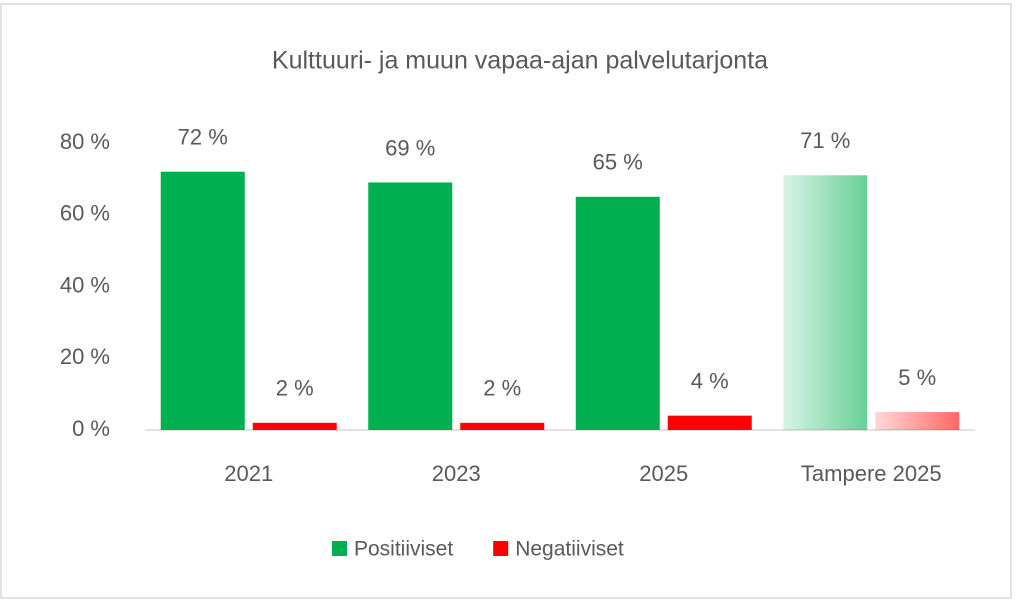 This screenshot has width=1017, height=600. I want to click on data-label: 65 %, so click(618, 162).